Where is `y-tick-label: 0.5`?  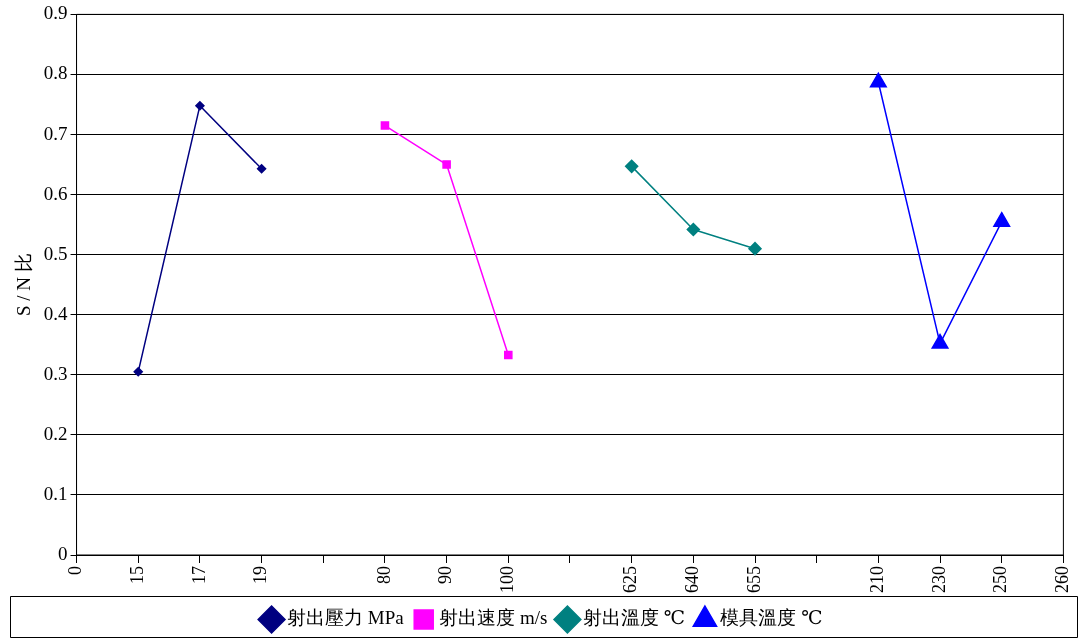 y-tick-label: 0.5 is located at coordinates (55, 253).